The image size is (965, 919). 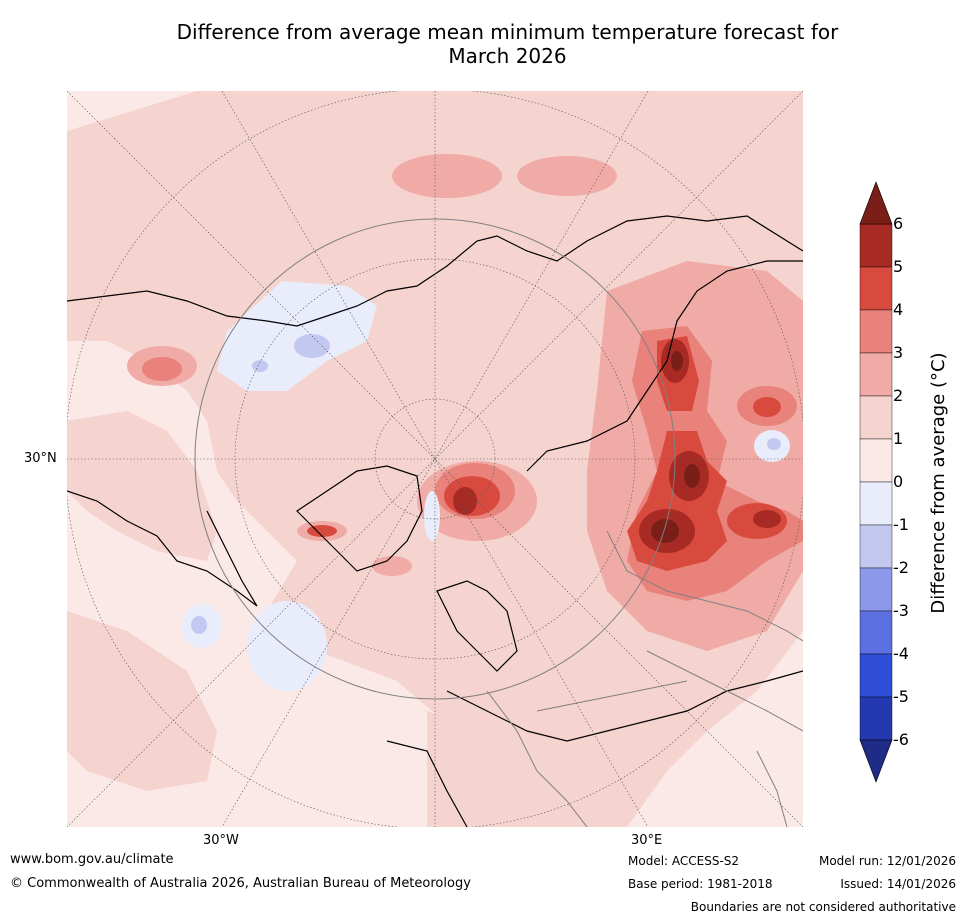 I want to click on colorbar-tick-label: 5, so click(x=898, y=266).